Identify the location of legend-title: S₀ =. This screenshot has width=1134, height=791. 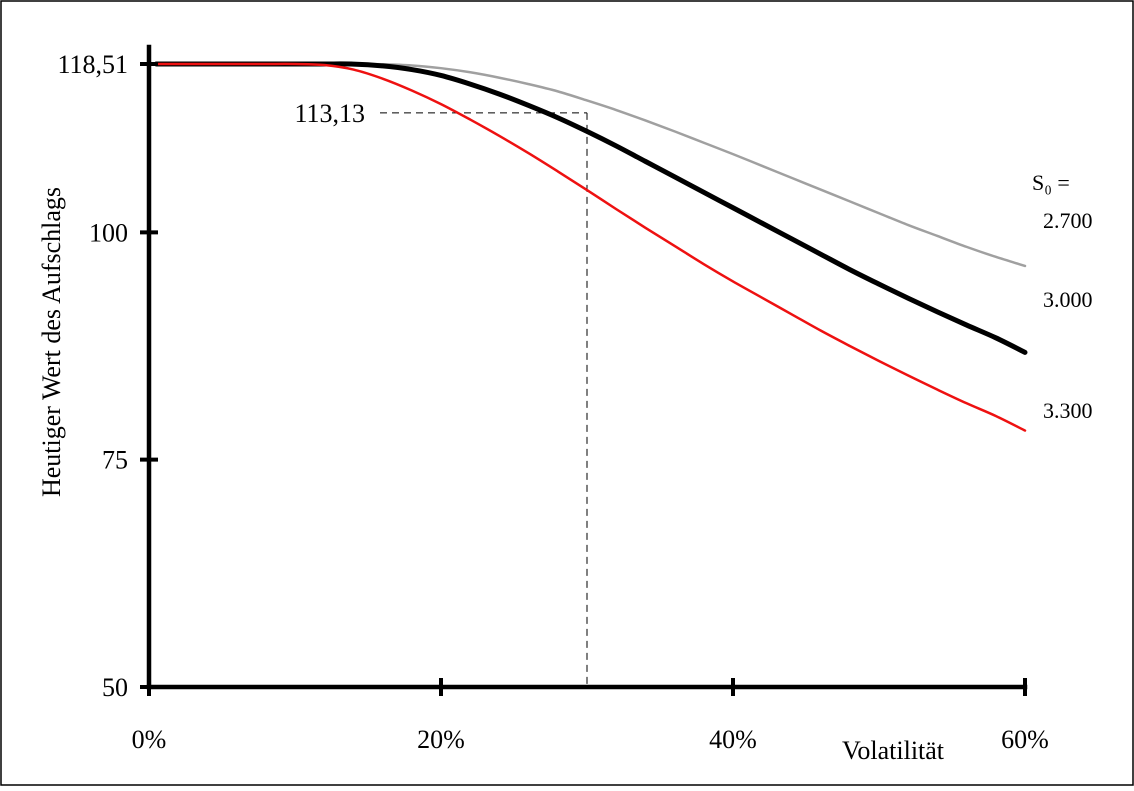
(1051, 182).